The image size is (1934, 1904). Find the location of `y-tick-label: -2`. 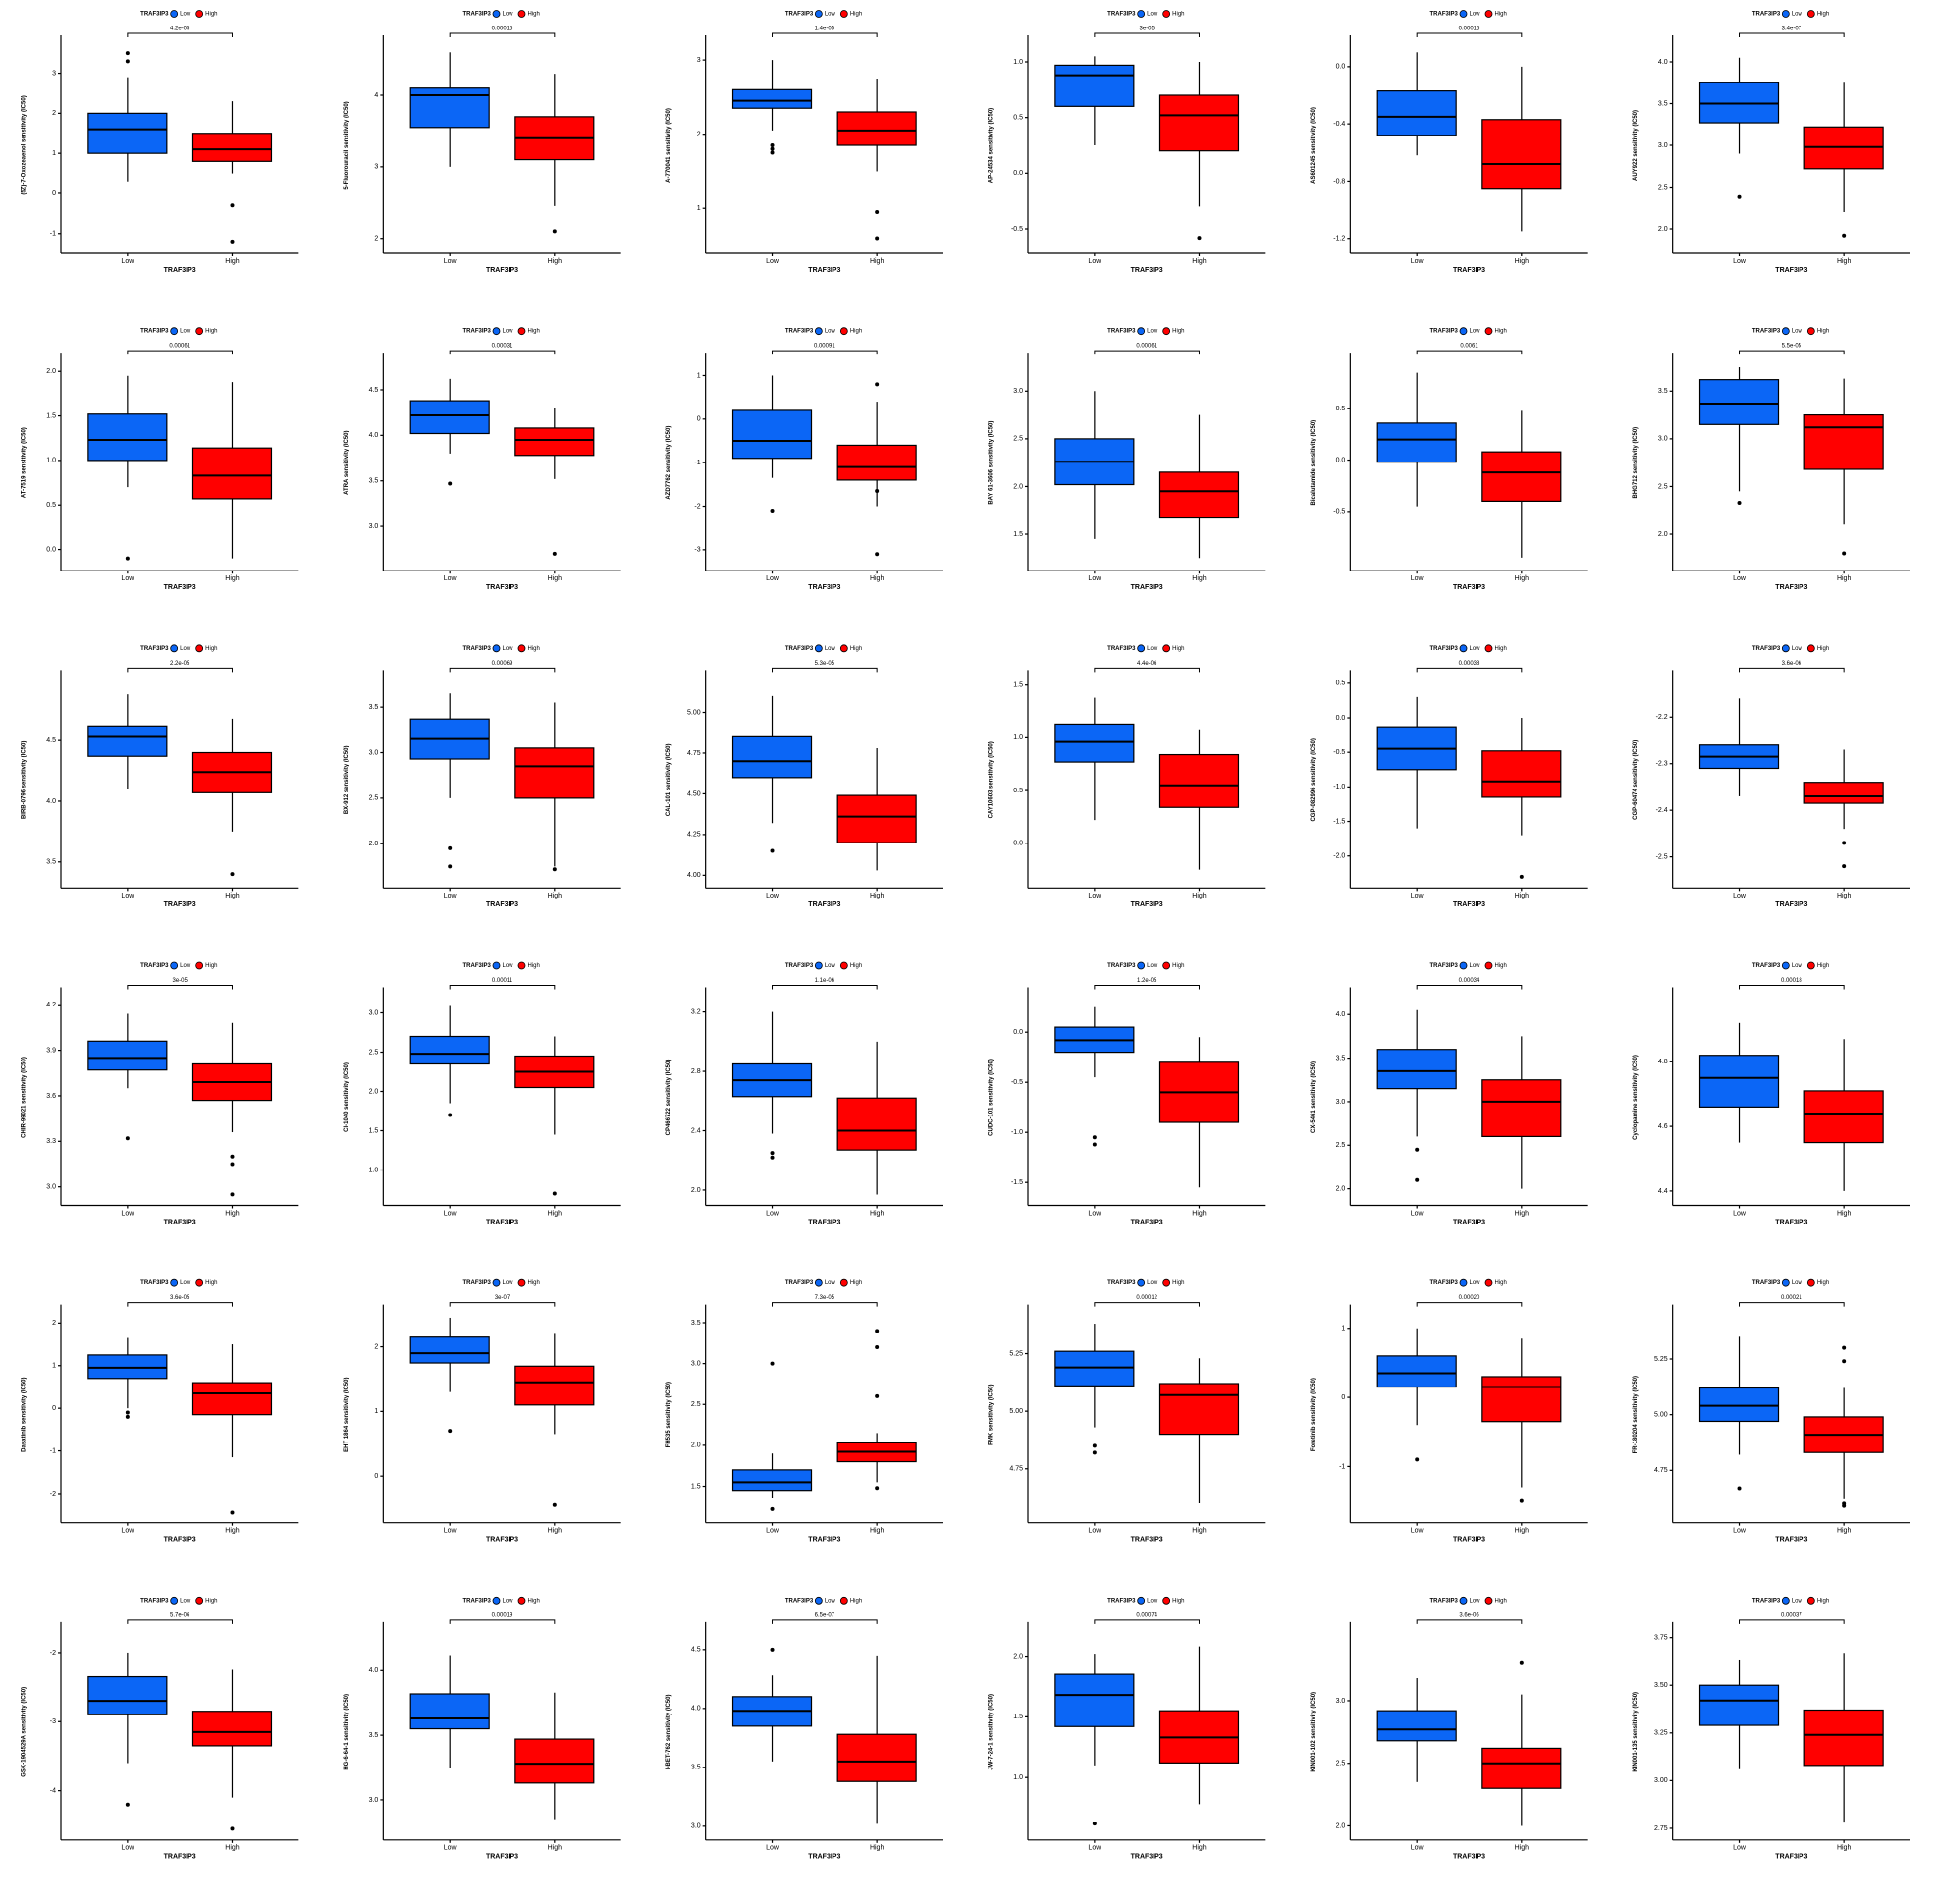

y-tick-label: -2 is located at coordinates (53, 1494).